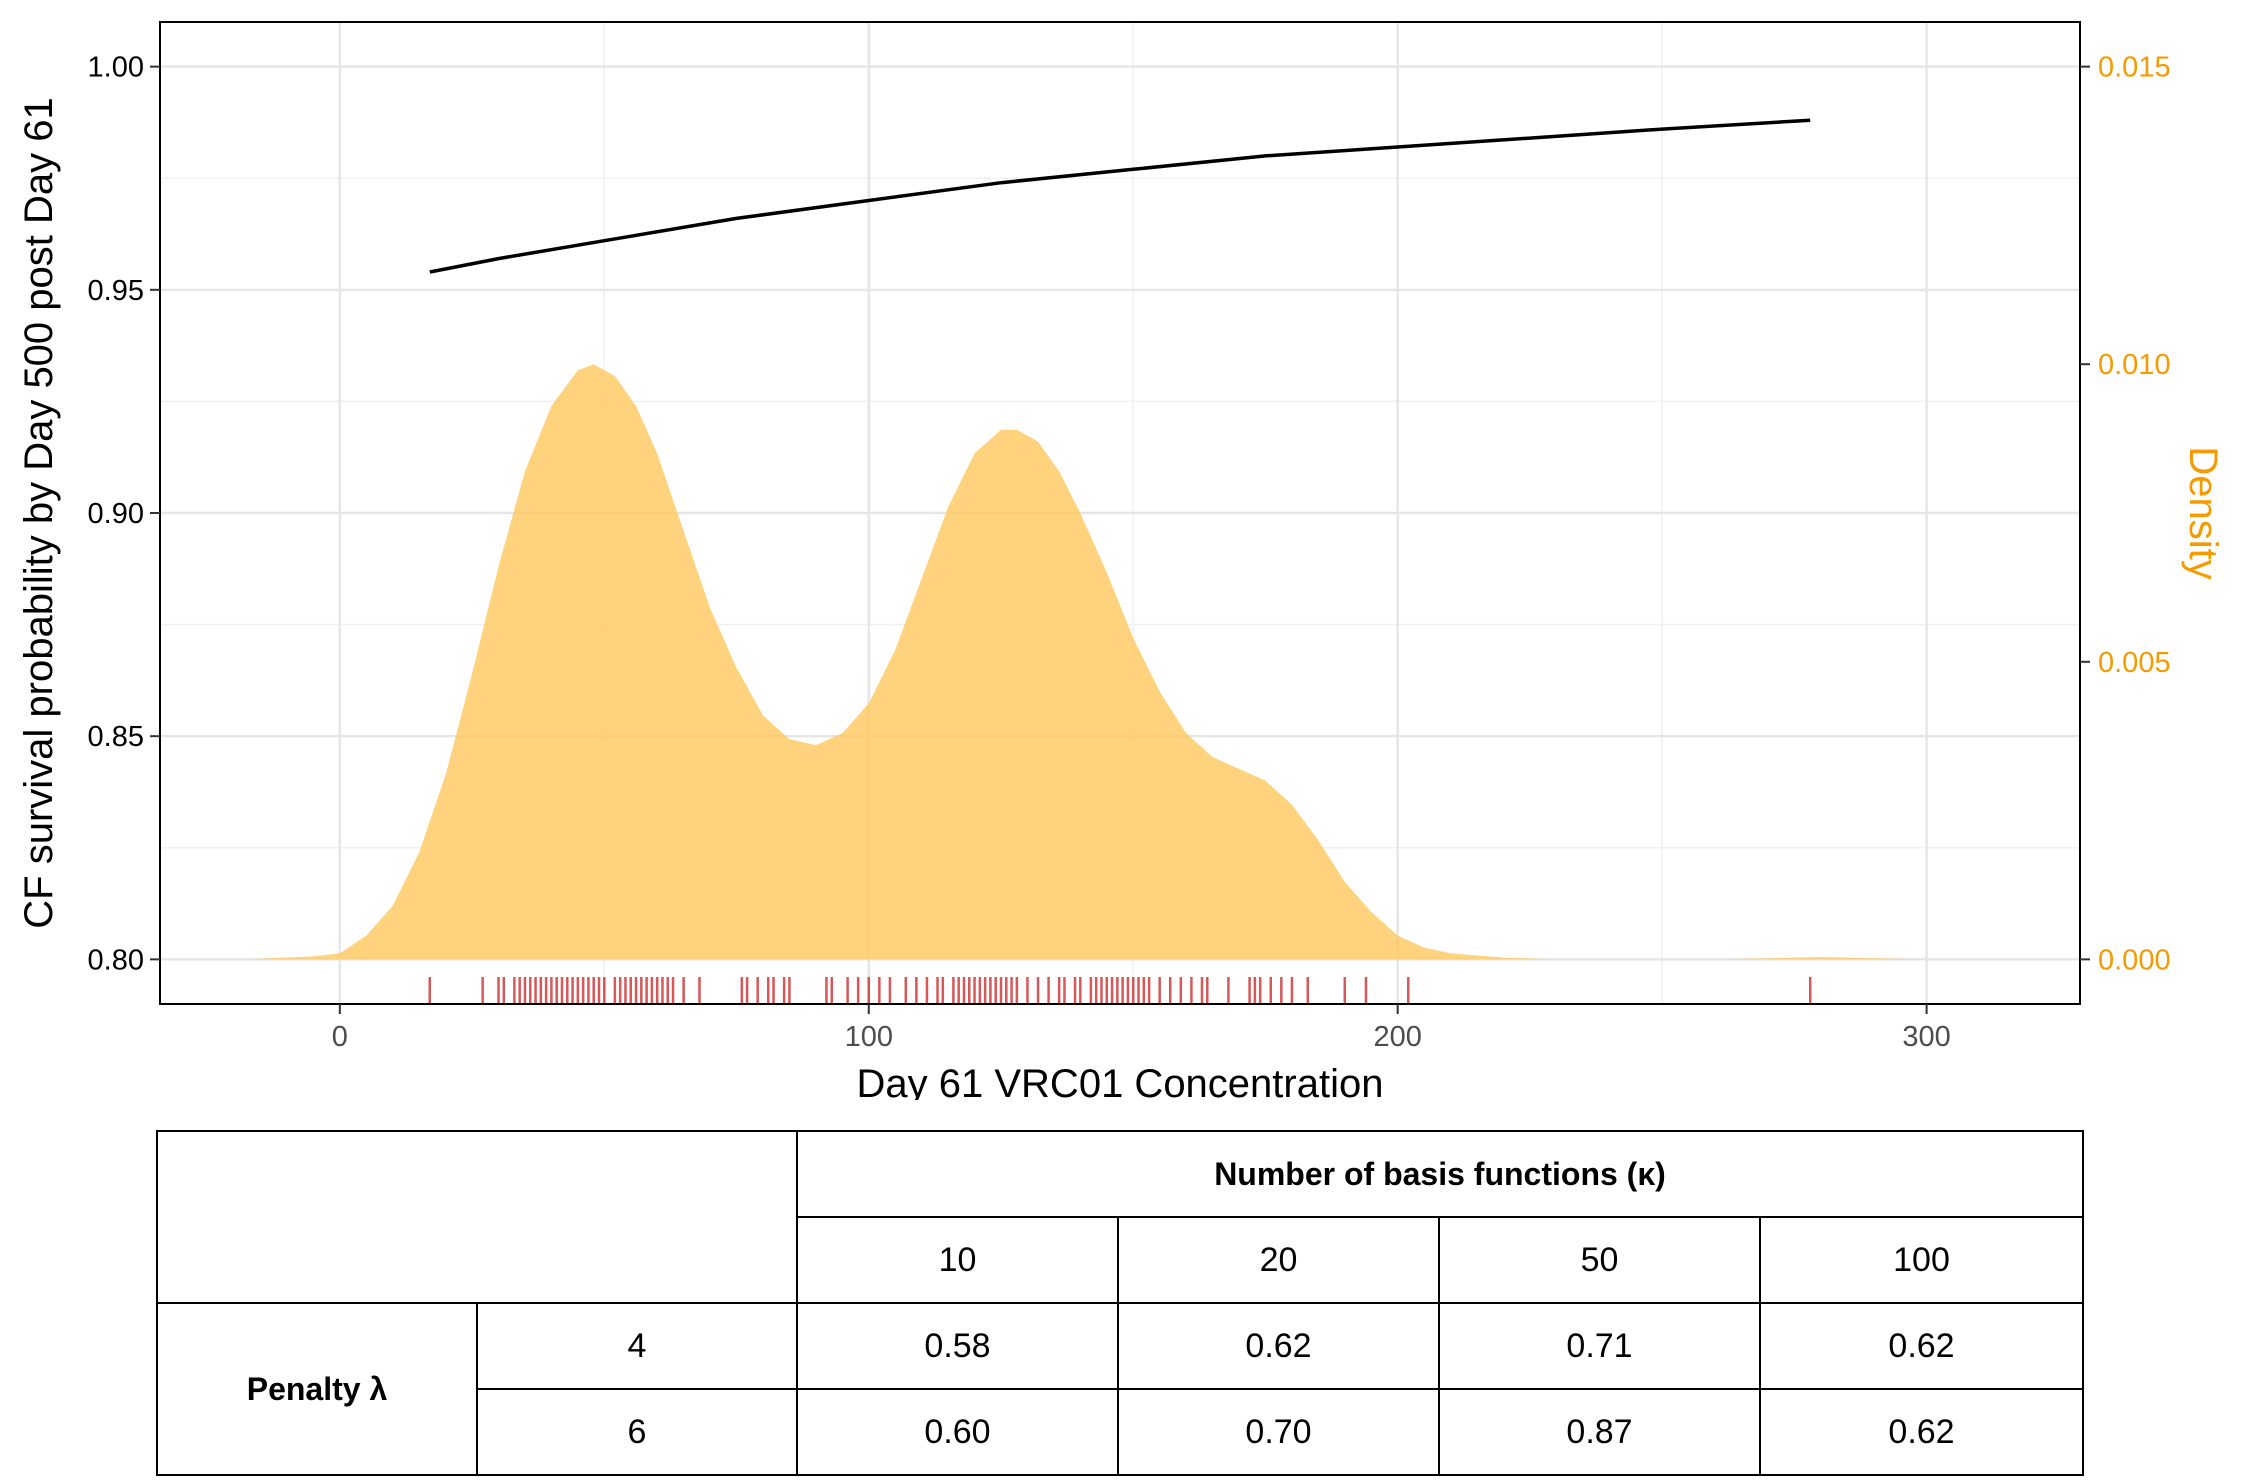  Describe the element at coordinates (957, 1346) in the screenshot. I see `table-cell: 0.58` at that location.